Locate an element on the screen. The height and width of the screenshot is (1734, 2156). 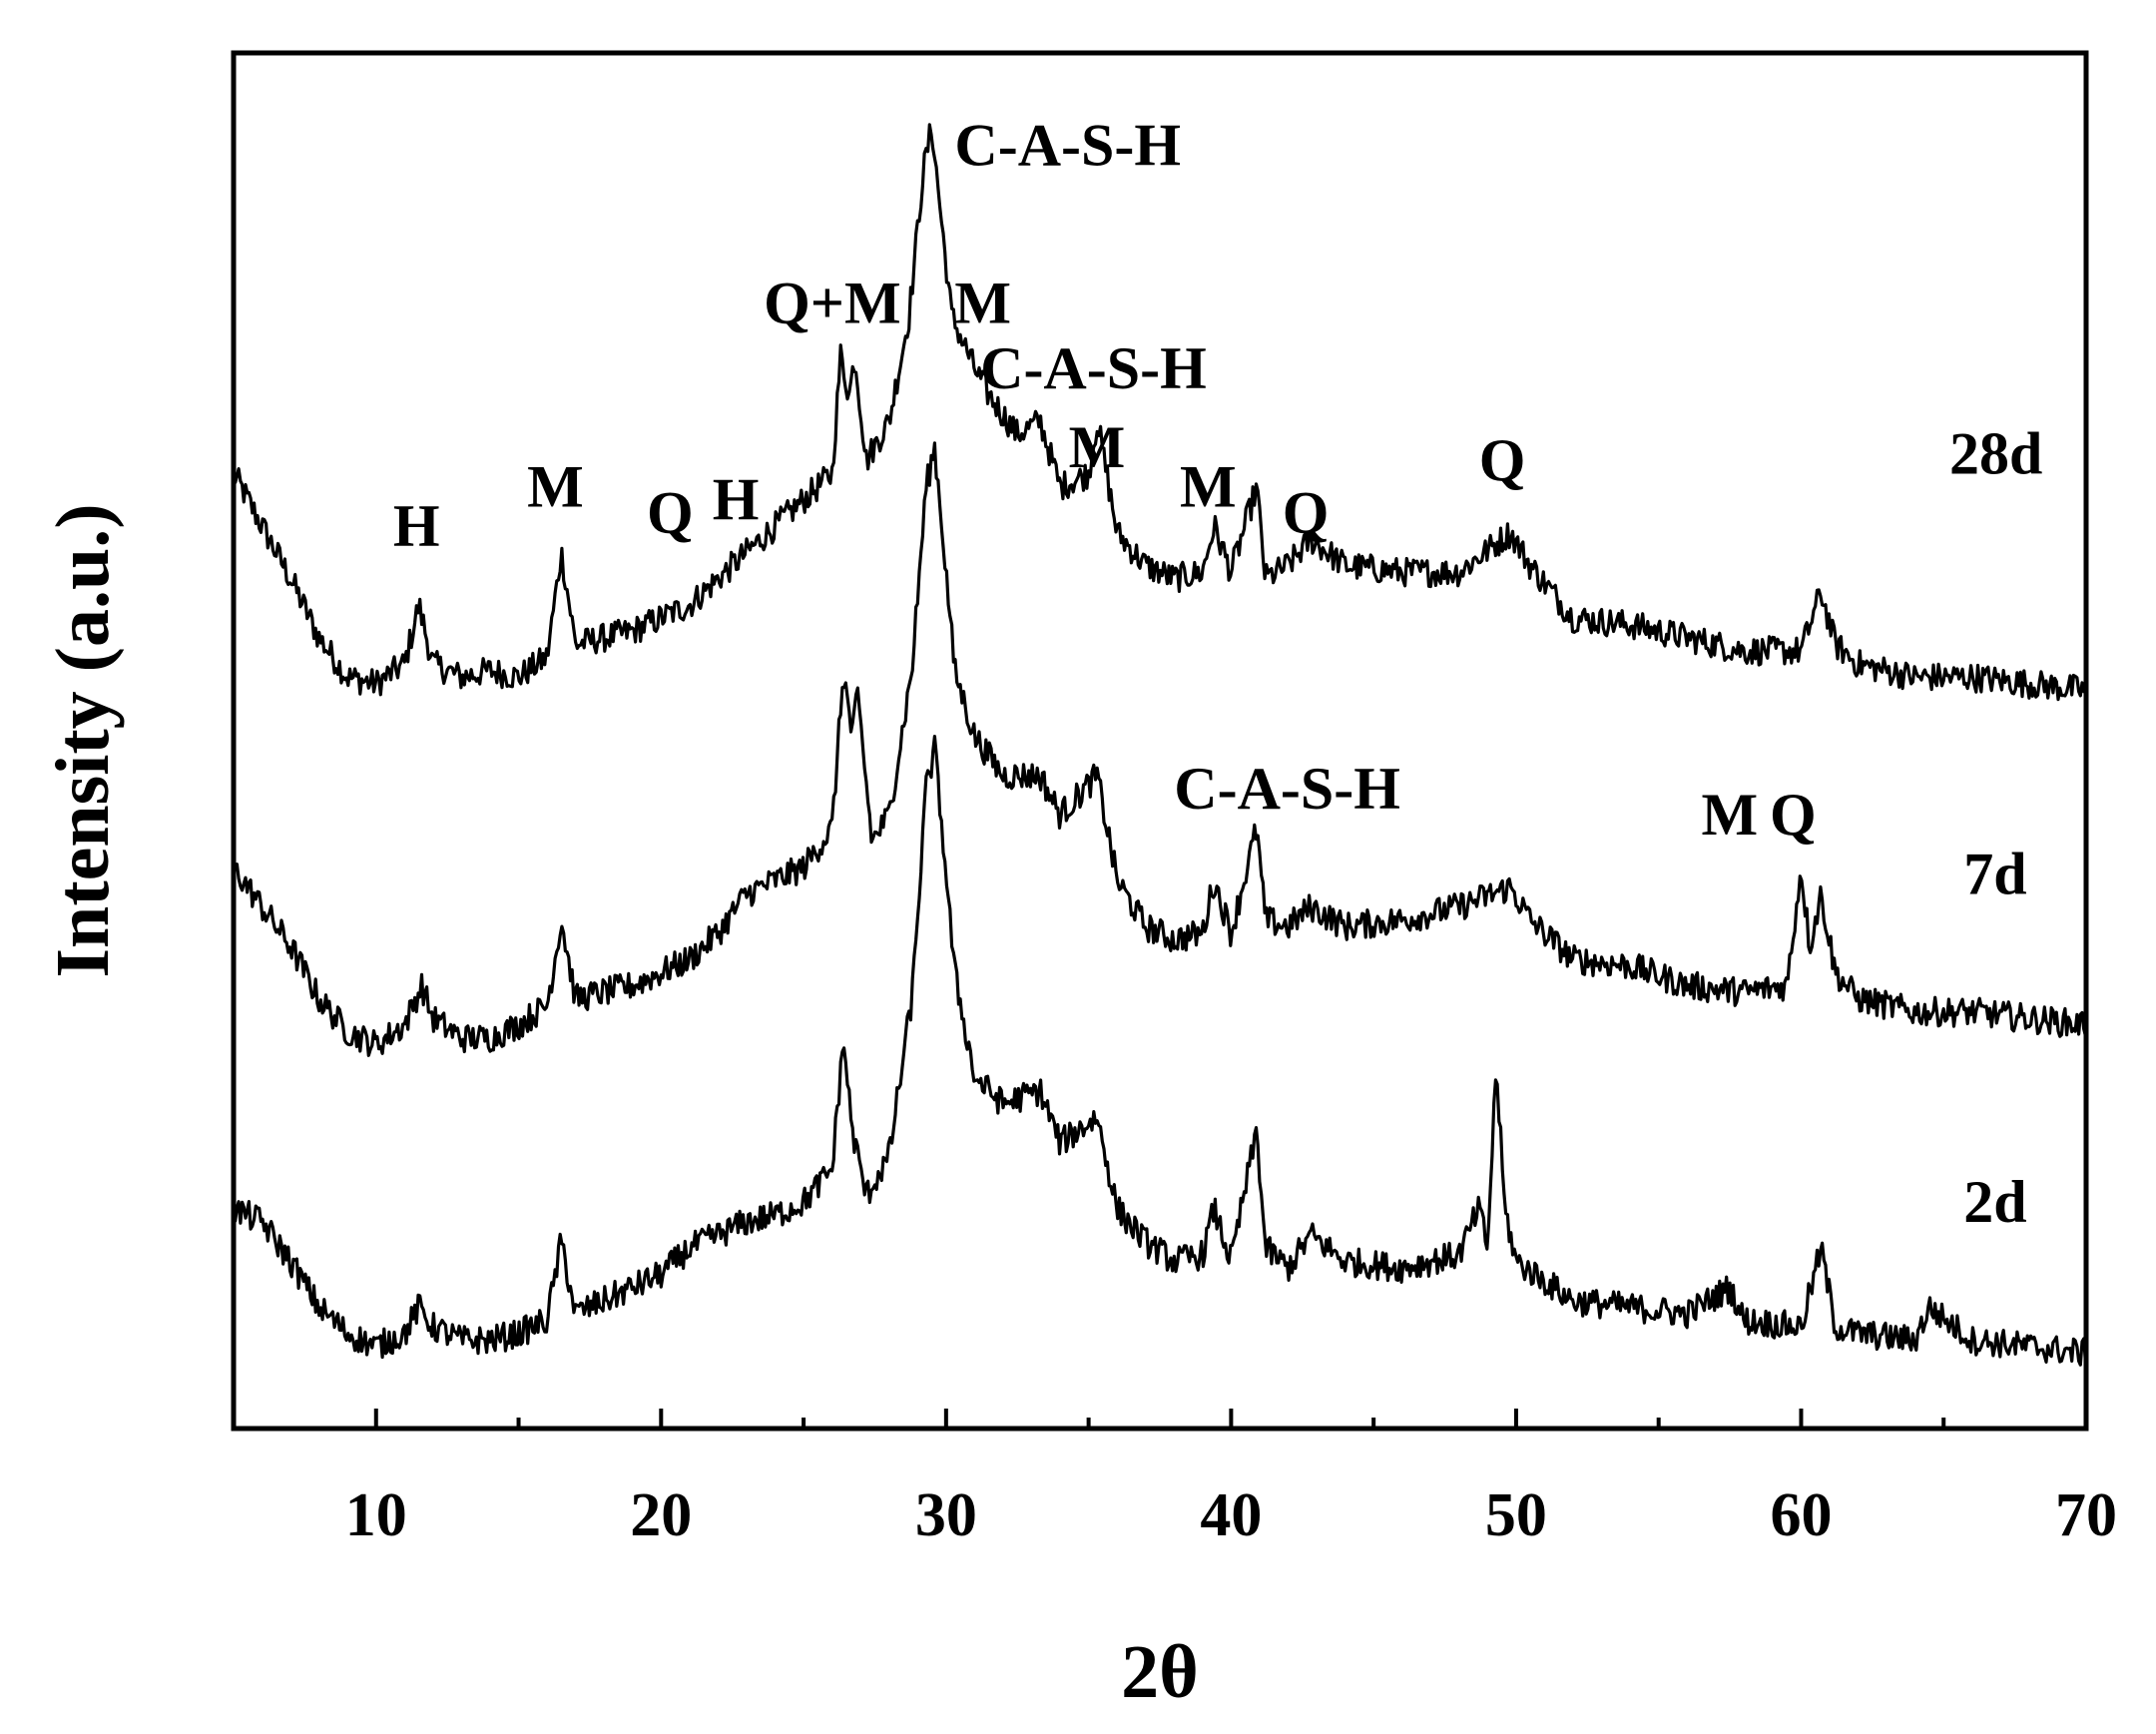
x-tick-label: 30 is located at coordinates (946, 1515).